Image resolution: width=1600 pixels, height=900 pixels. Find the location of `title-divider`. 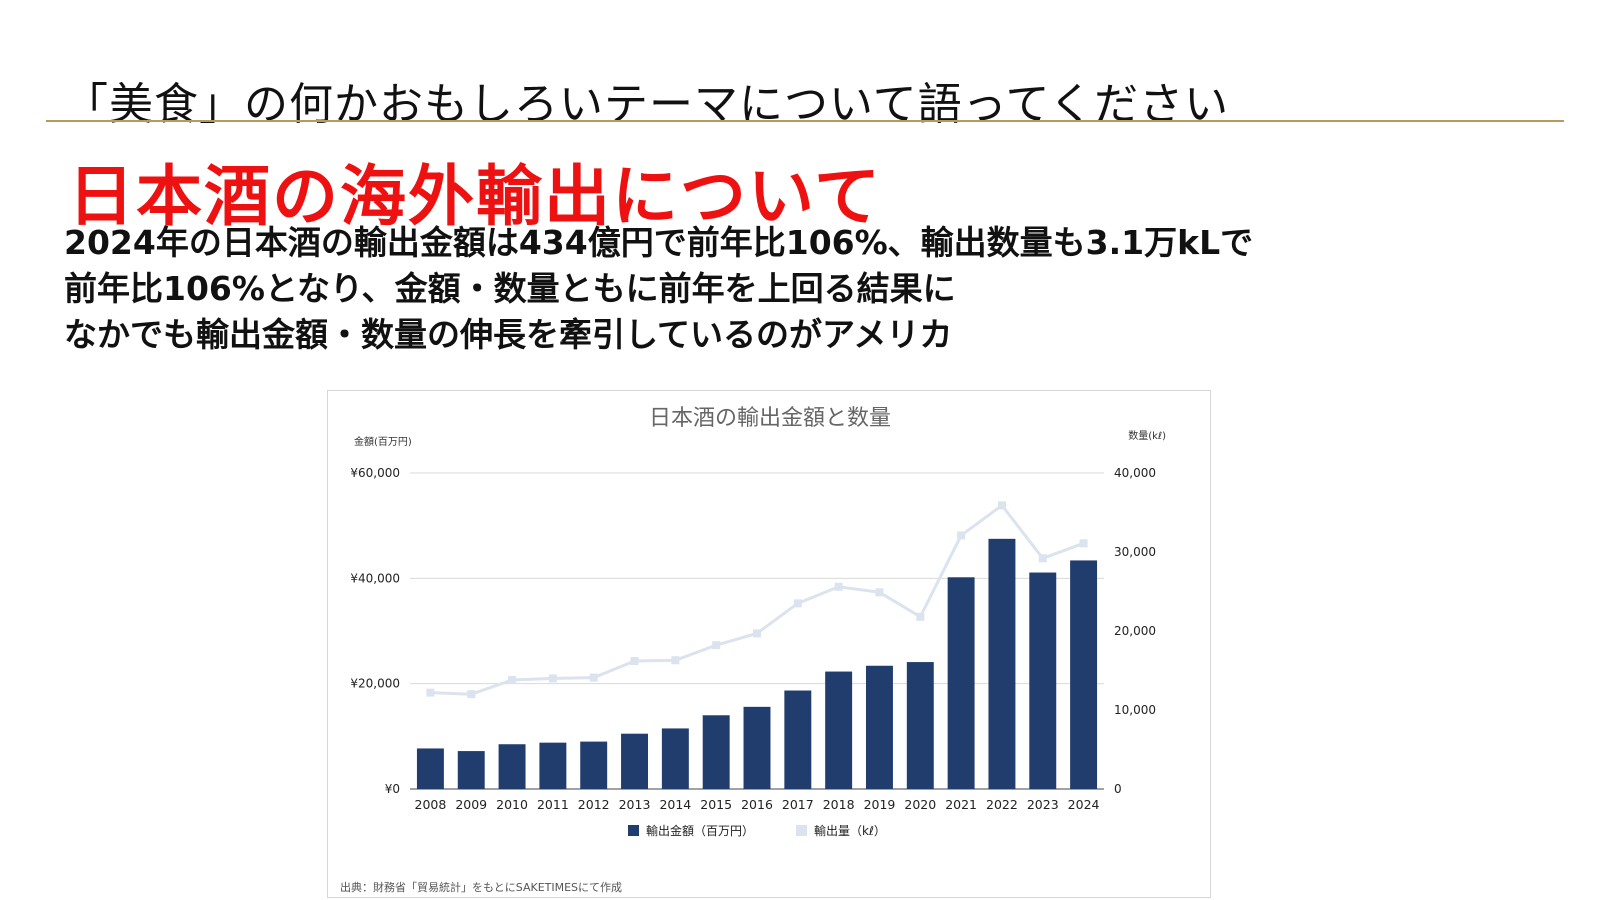

title-divider is located at coordinates (805, 121).